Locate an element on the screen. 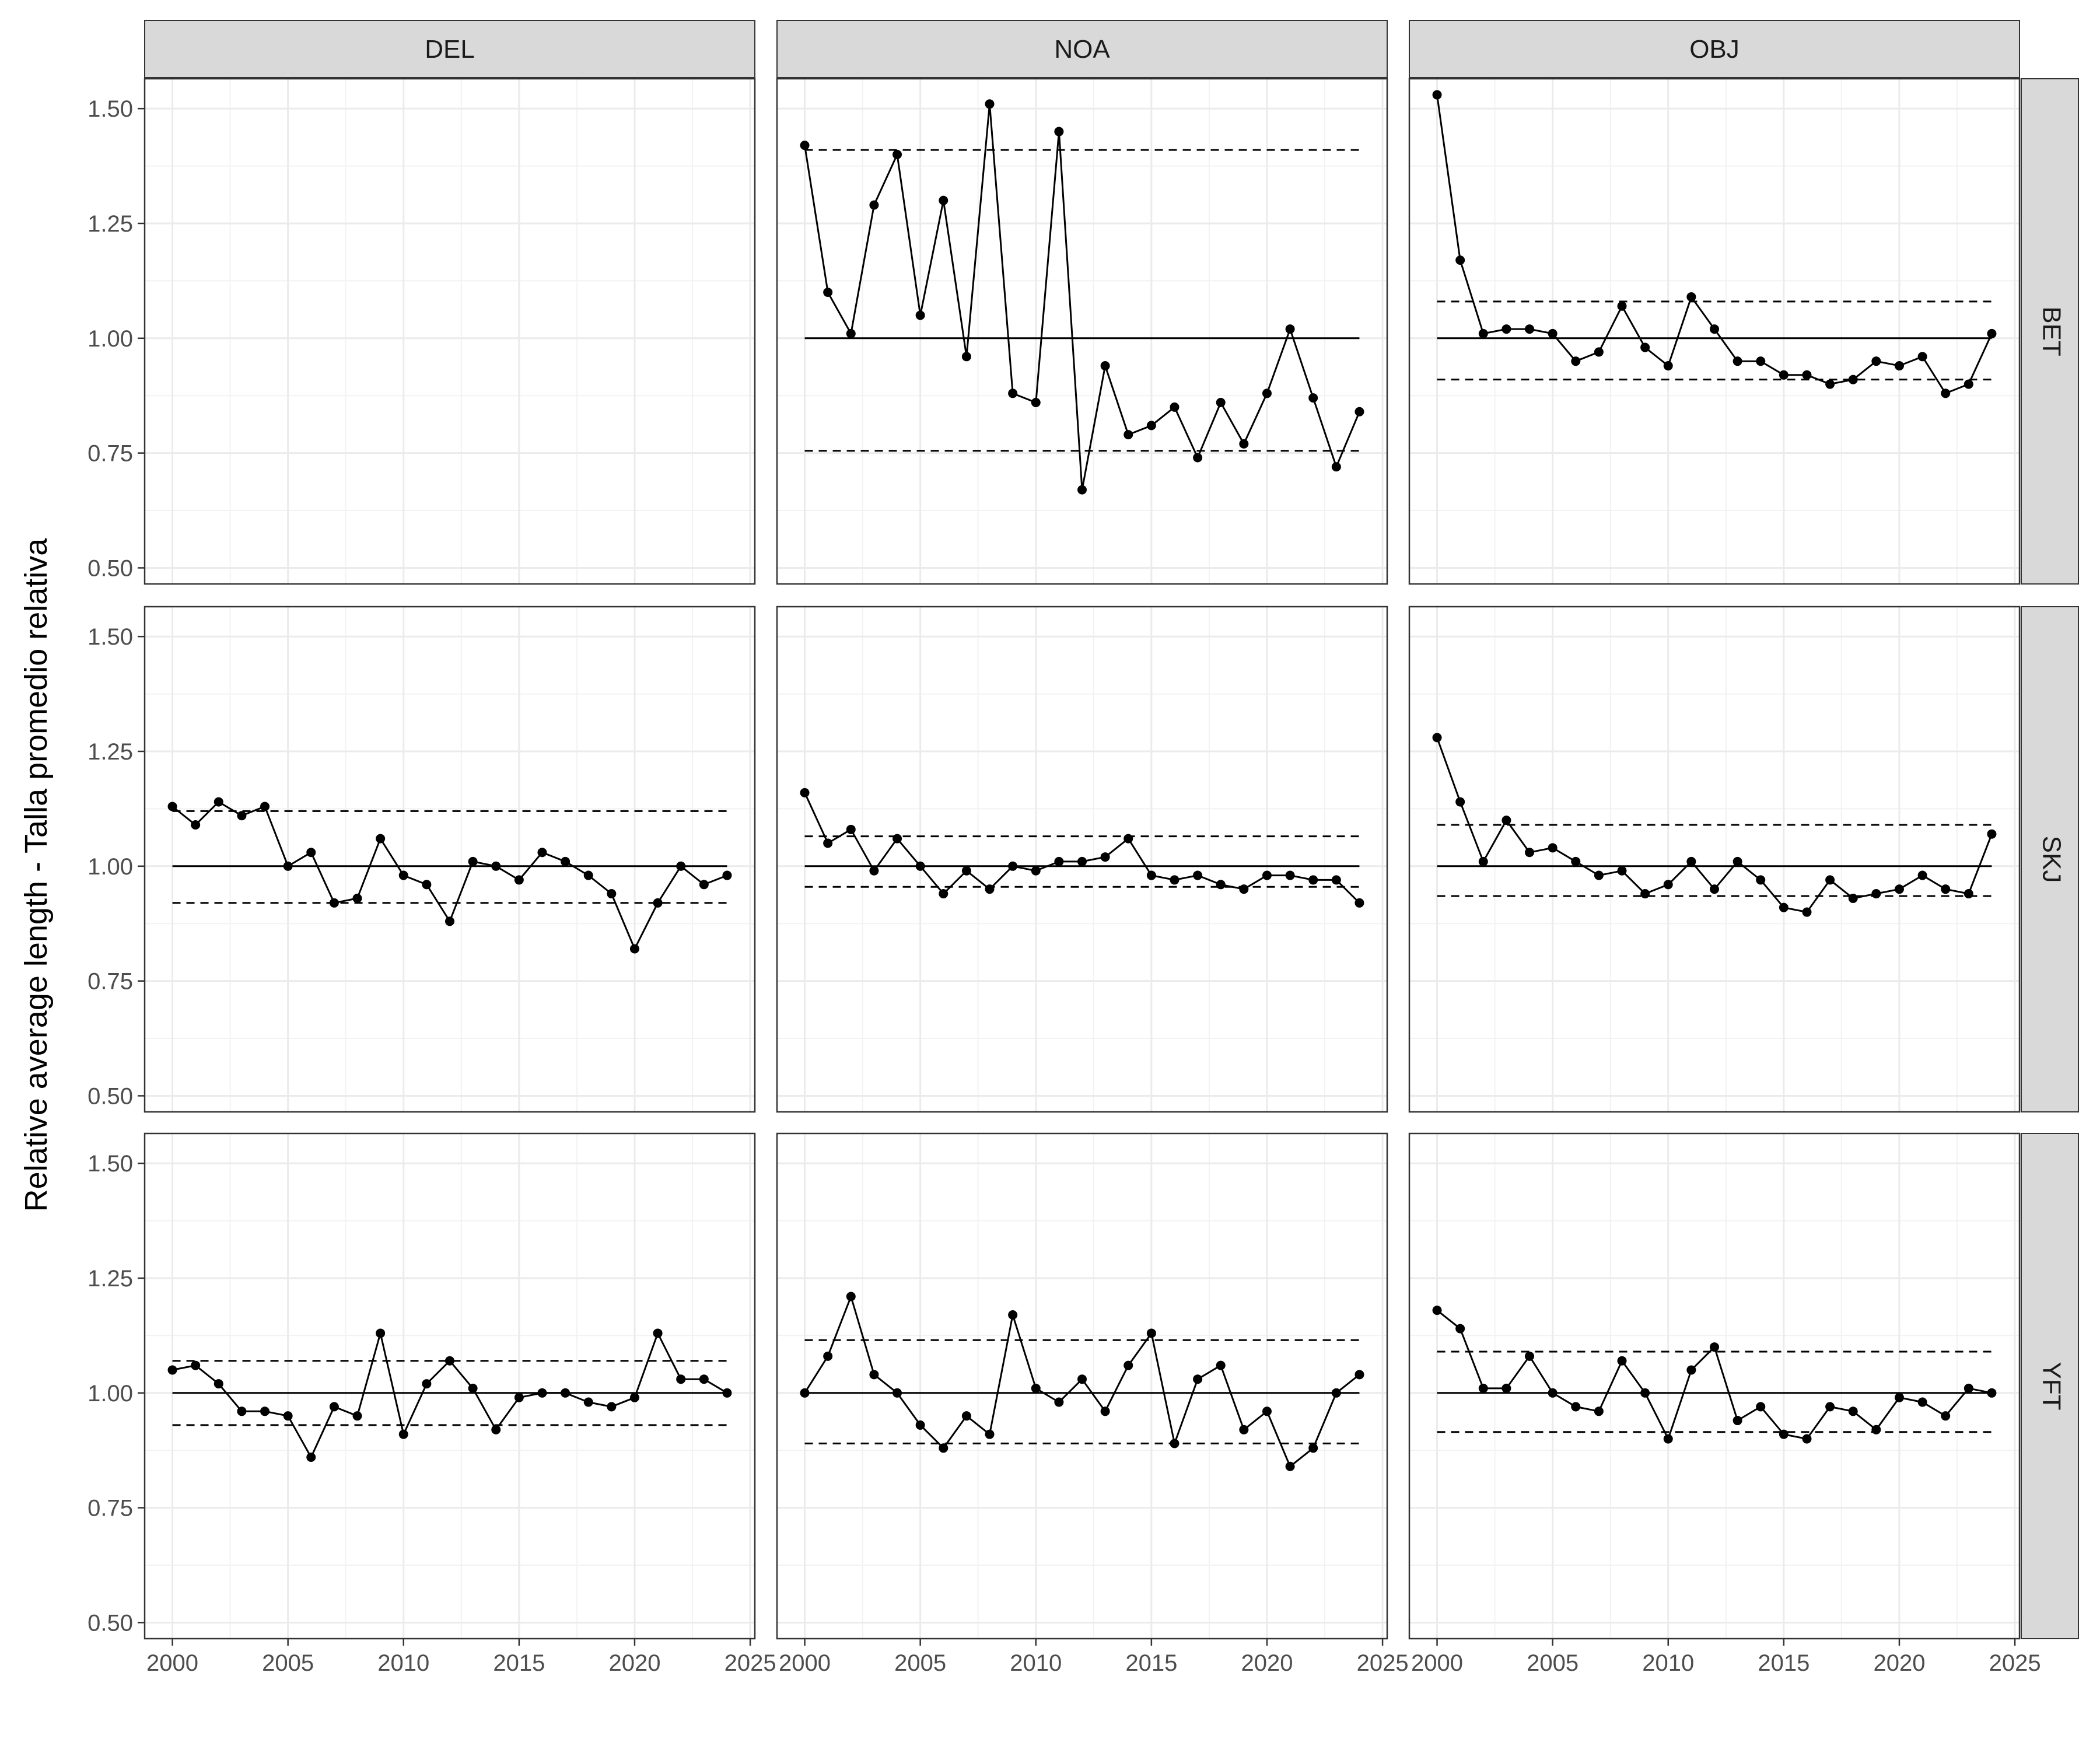 The image size is (2100, 1753). panel-bet-obj is located at coordinates (1714, 331).